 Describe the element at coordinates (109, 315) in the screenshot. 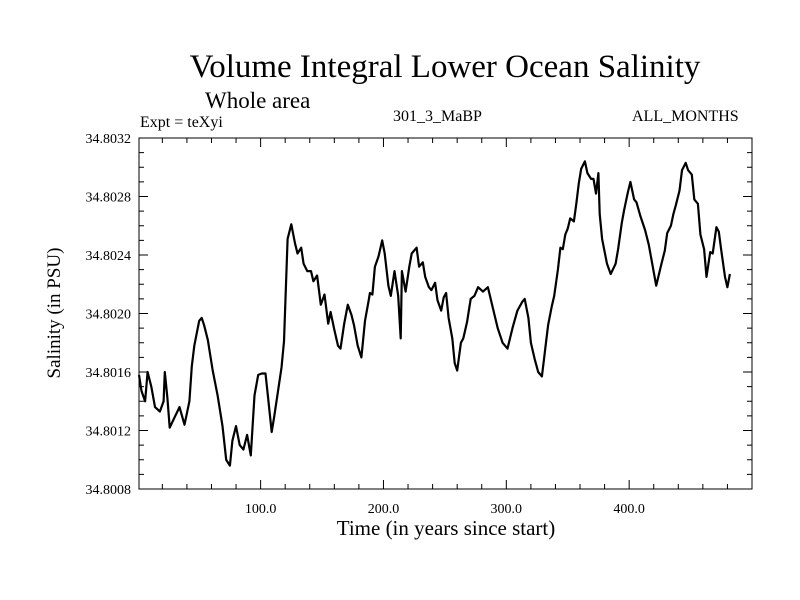

I see `y-tick-label: 34.8020` at that location.